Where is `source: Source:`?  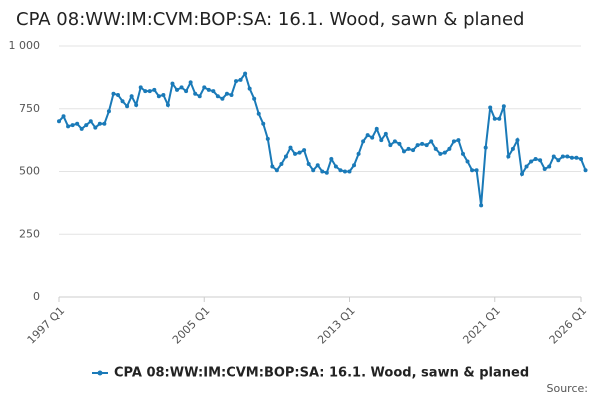
source: Source: is located at coordinates (568, 388).